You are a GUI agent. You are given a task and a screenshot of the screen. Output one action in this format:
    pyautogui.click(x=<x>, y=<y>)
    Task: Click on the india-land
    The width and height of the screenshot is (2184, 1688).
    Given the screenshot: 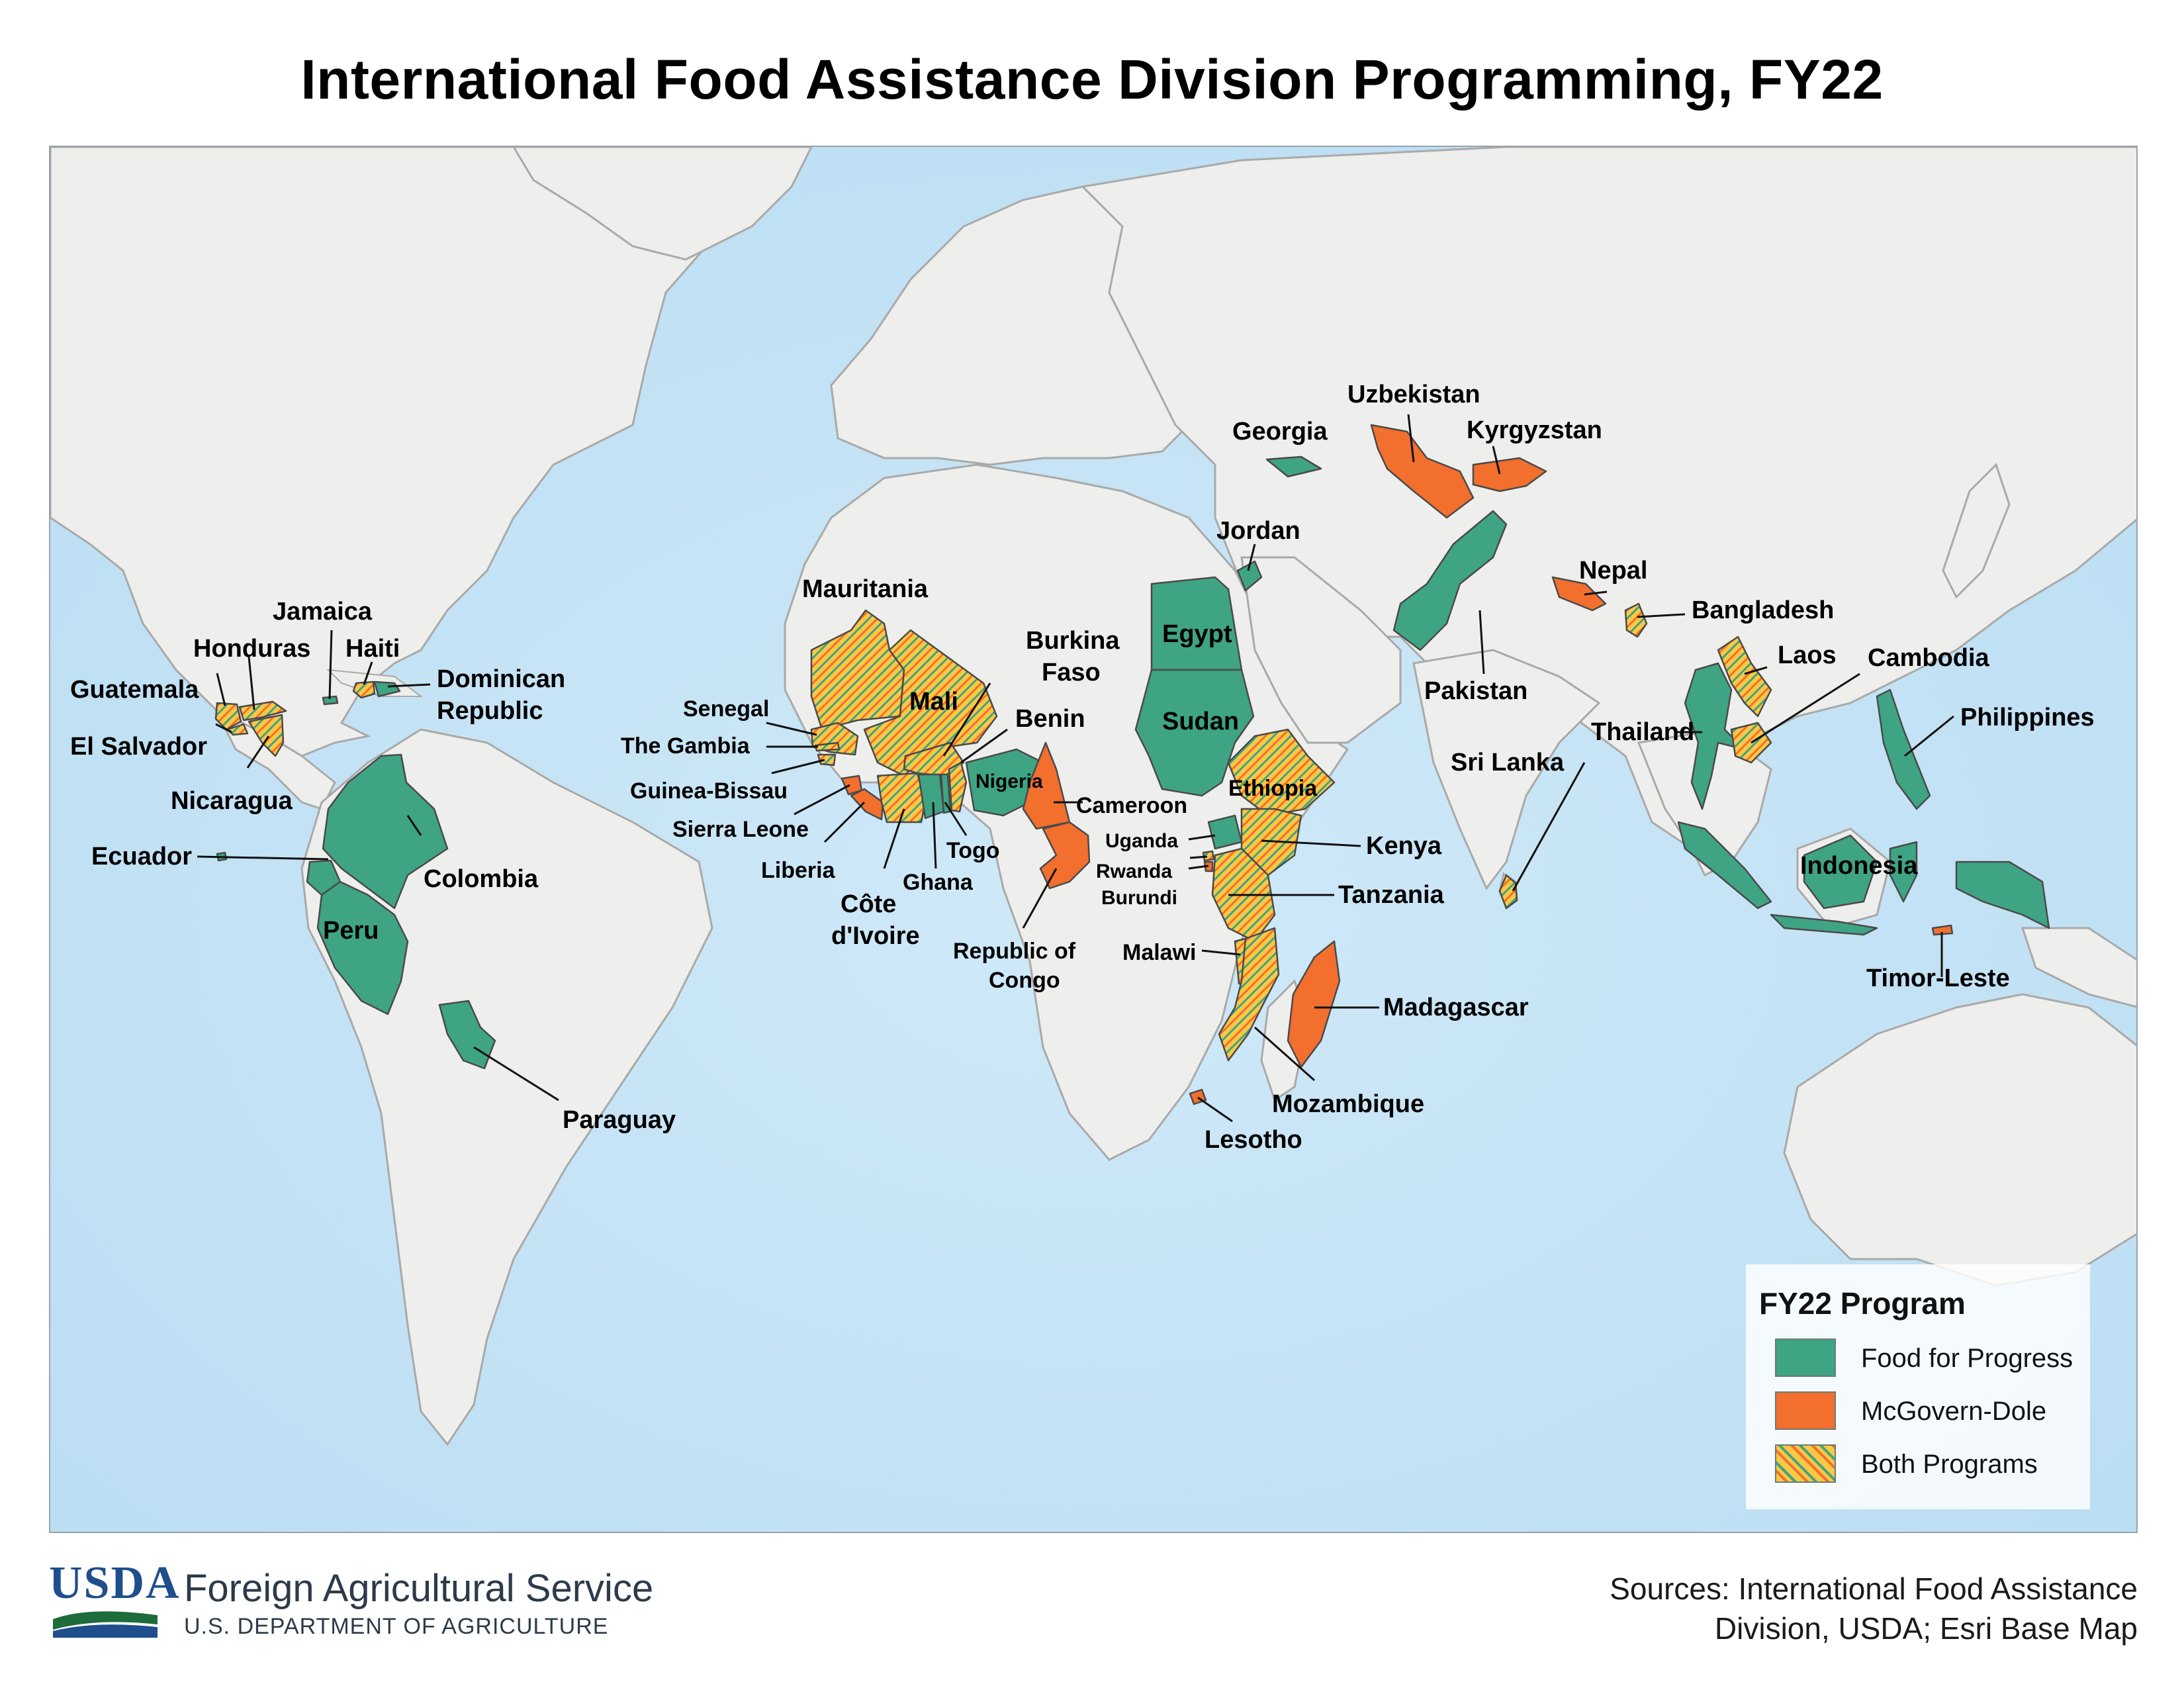 What is the action you would take?
    pyautogui.click(x=1507, y=769)
    